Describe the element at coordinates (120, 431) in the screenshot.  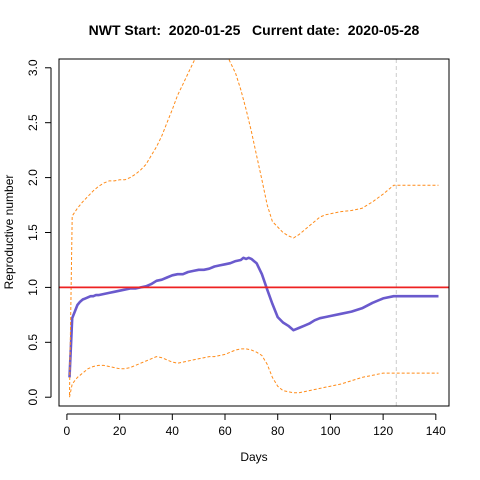
I see `x-tick-label: 20` at that location.